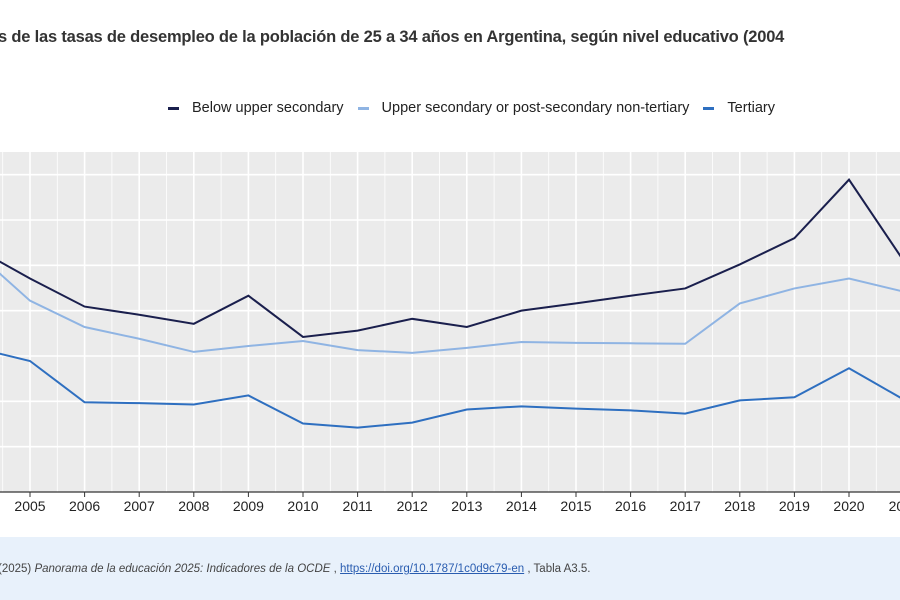 Image resolution: width=900 pixels, height=600 pixels. What do you see at coordinates (84, 506) in the screenshot?
I see `x-tick-label: 2006` at bounding box center [84, 506].